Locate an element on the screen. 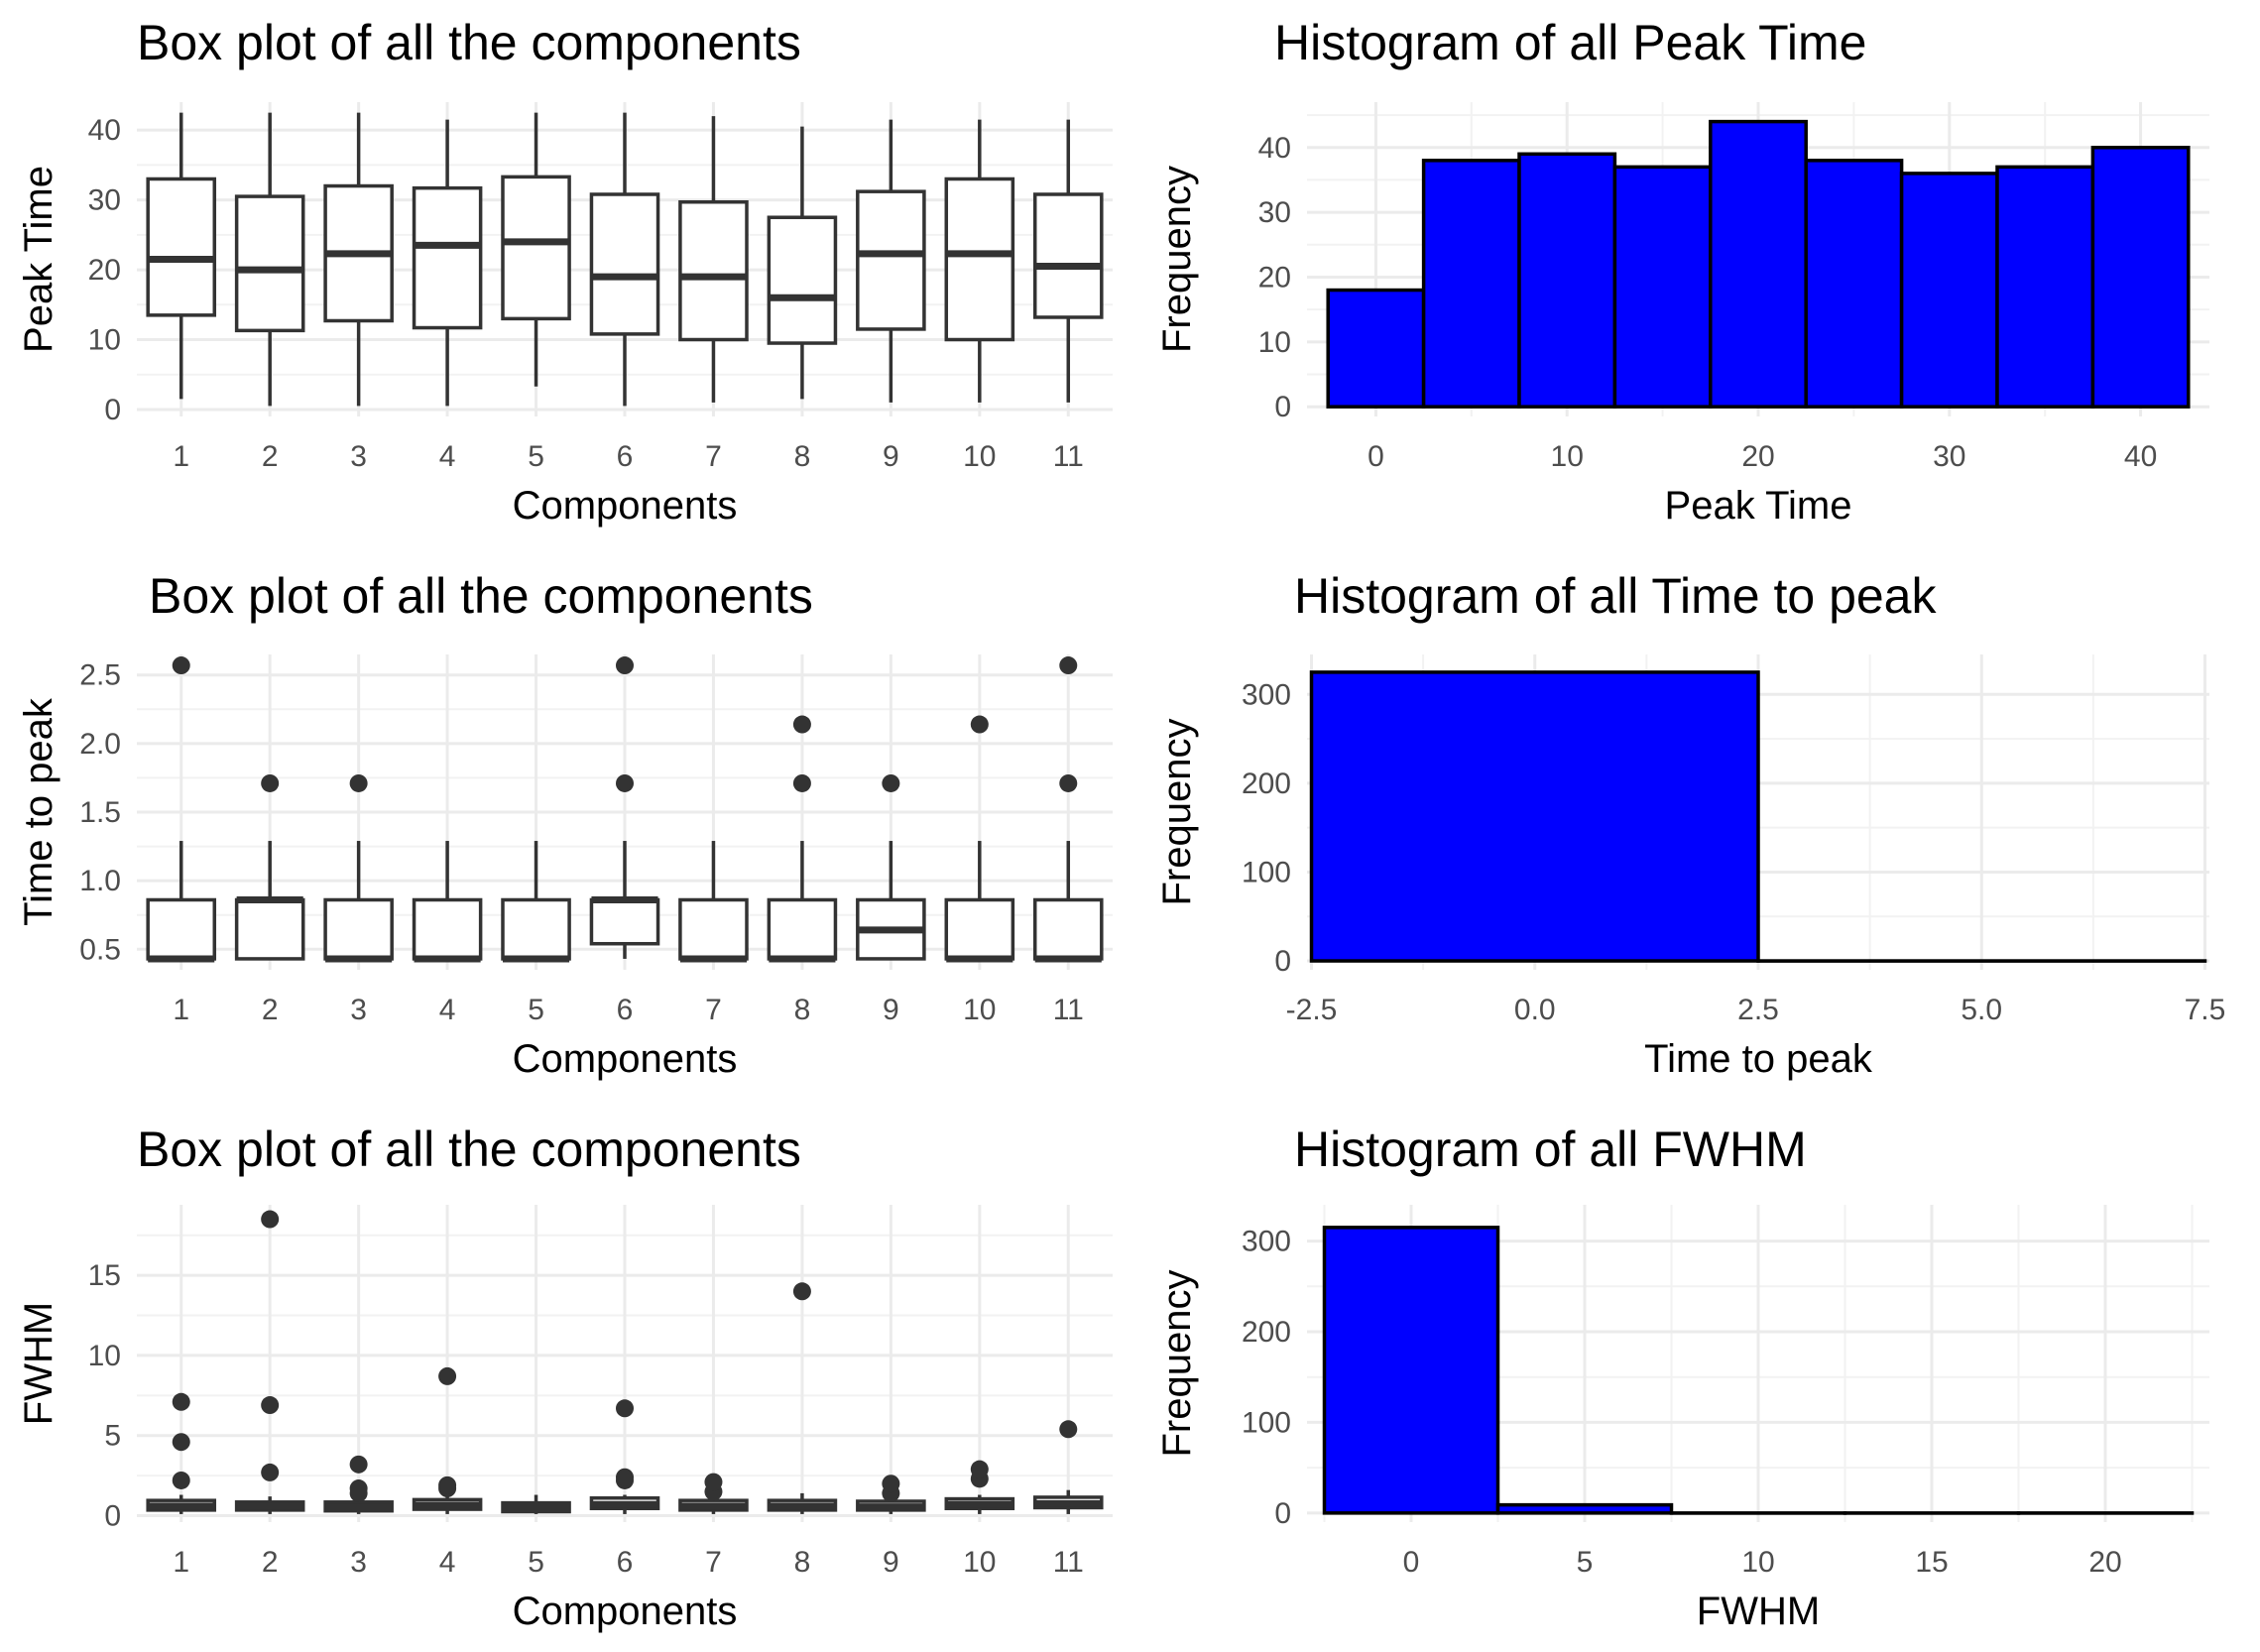 This screenshot has height=1652, width=2260. y-axis-title: Peak Time is located at coordinates (38, 259).